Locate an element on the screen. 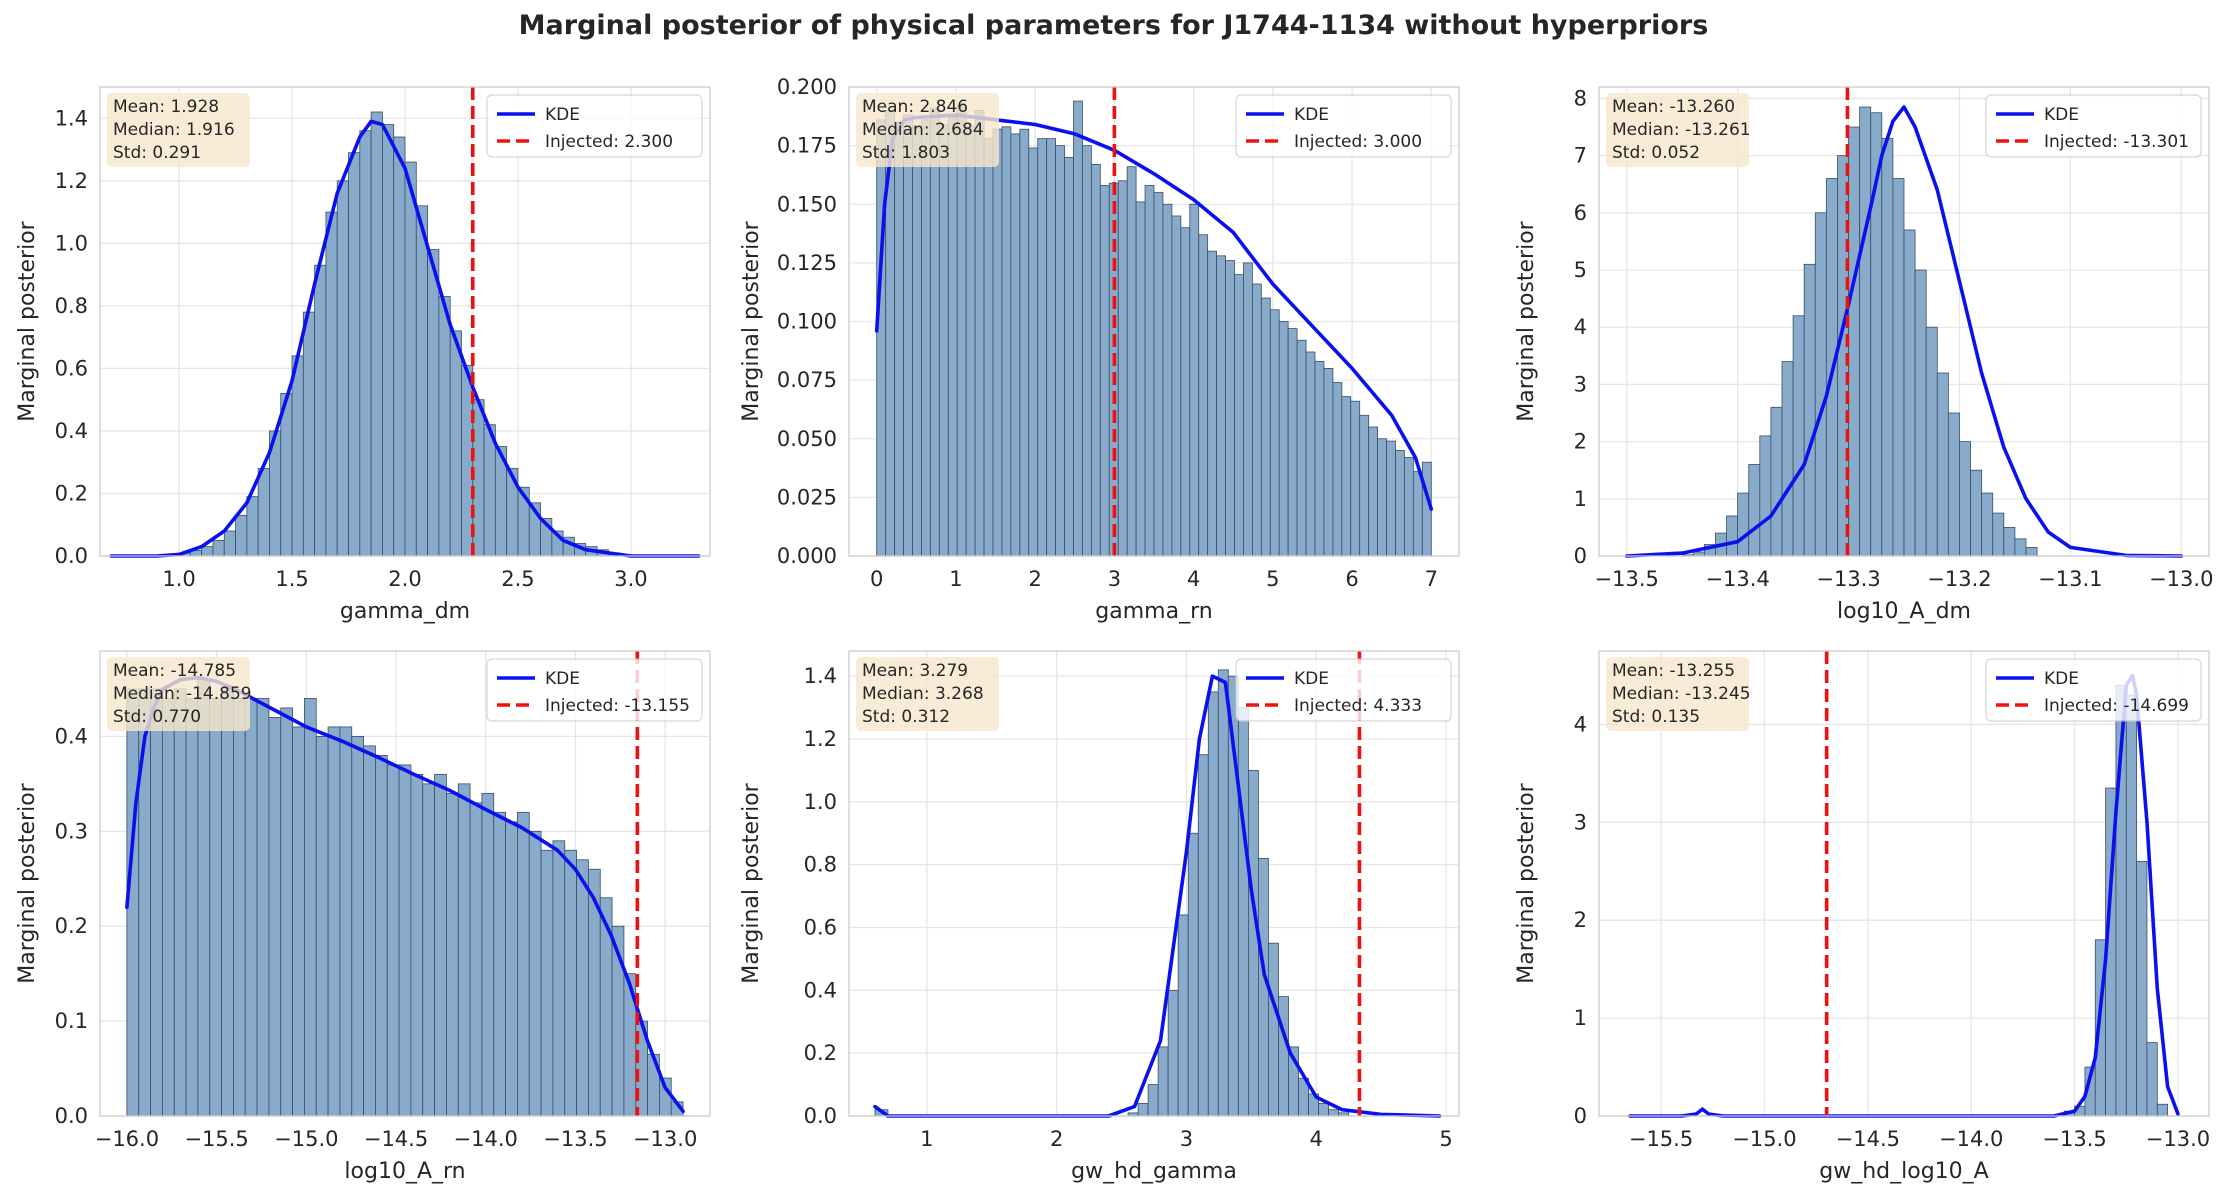  stats-mean: Mean: -14.785 is located at coordinates (174, 671).